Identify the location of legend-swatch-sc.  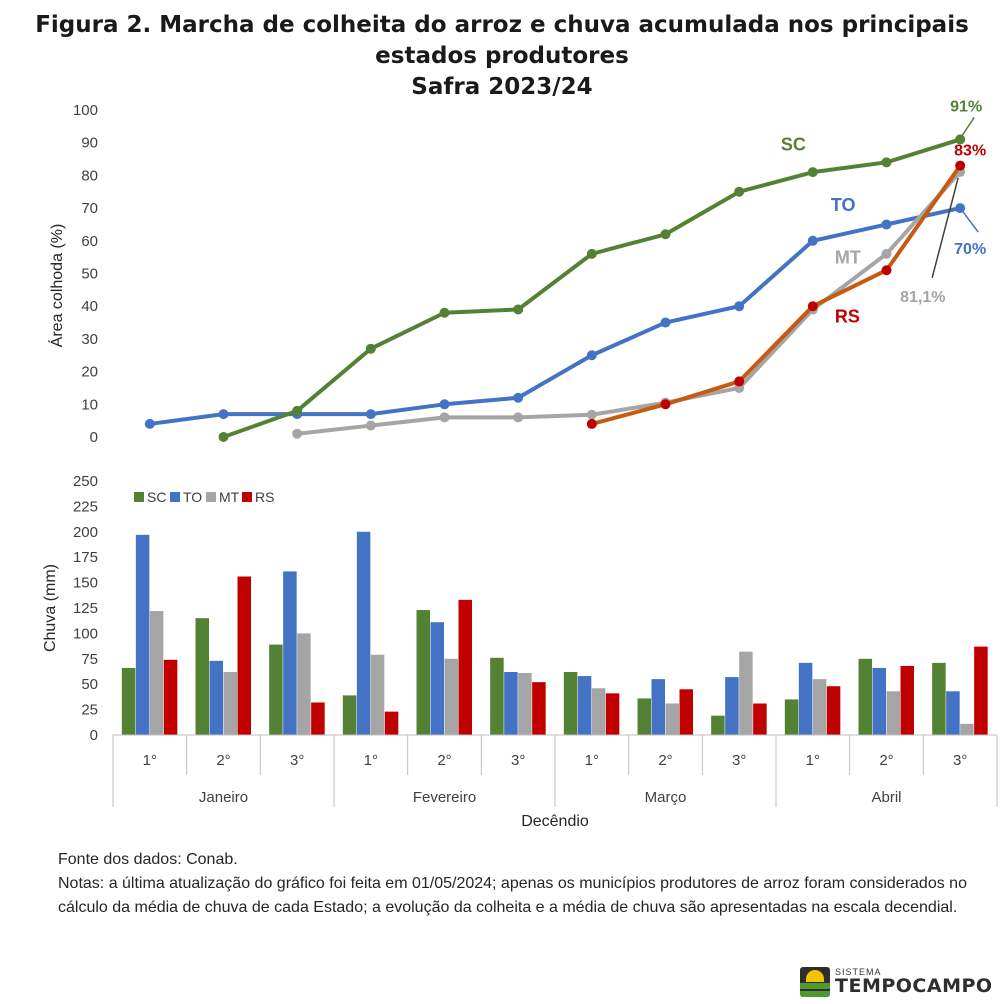
(139, 497).